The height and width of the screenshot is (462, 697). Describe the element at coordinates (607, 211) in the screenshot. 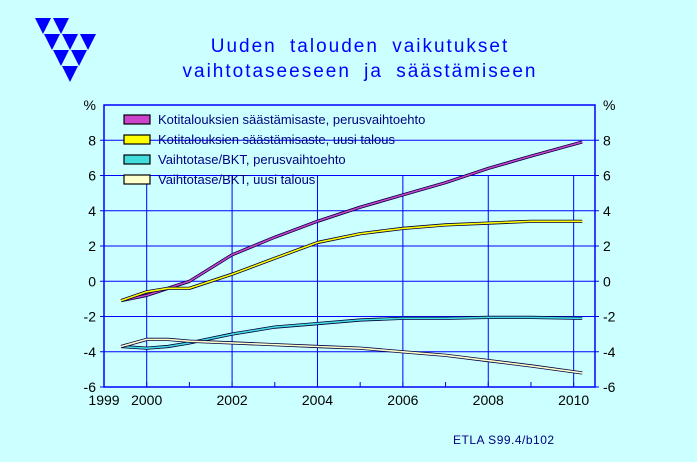

I see `y-tick-label-right: 4` at that location.